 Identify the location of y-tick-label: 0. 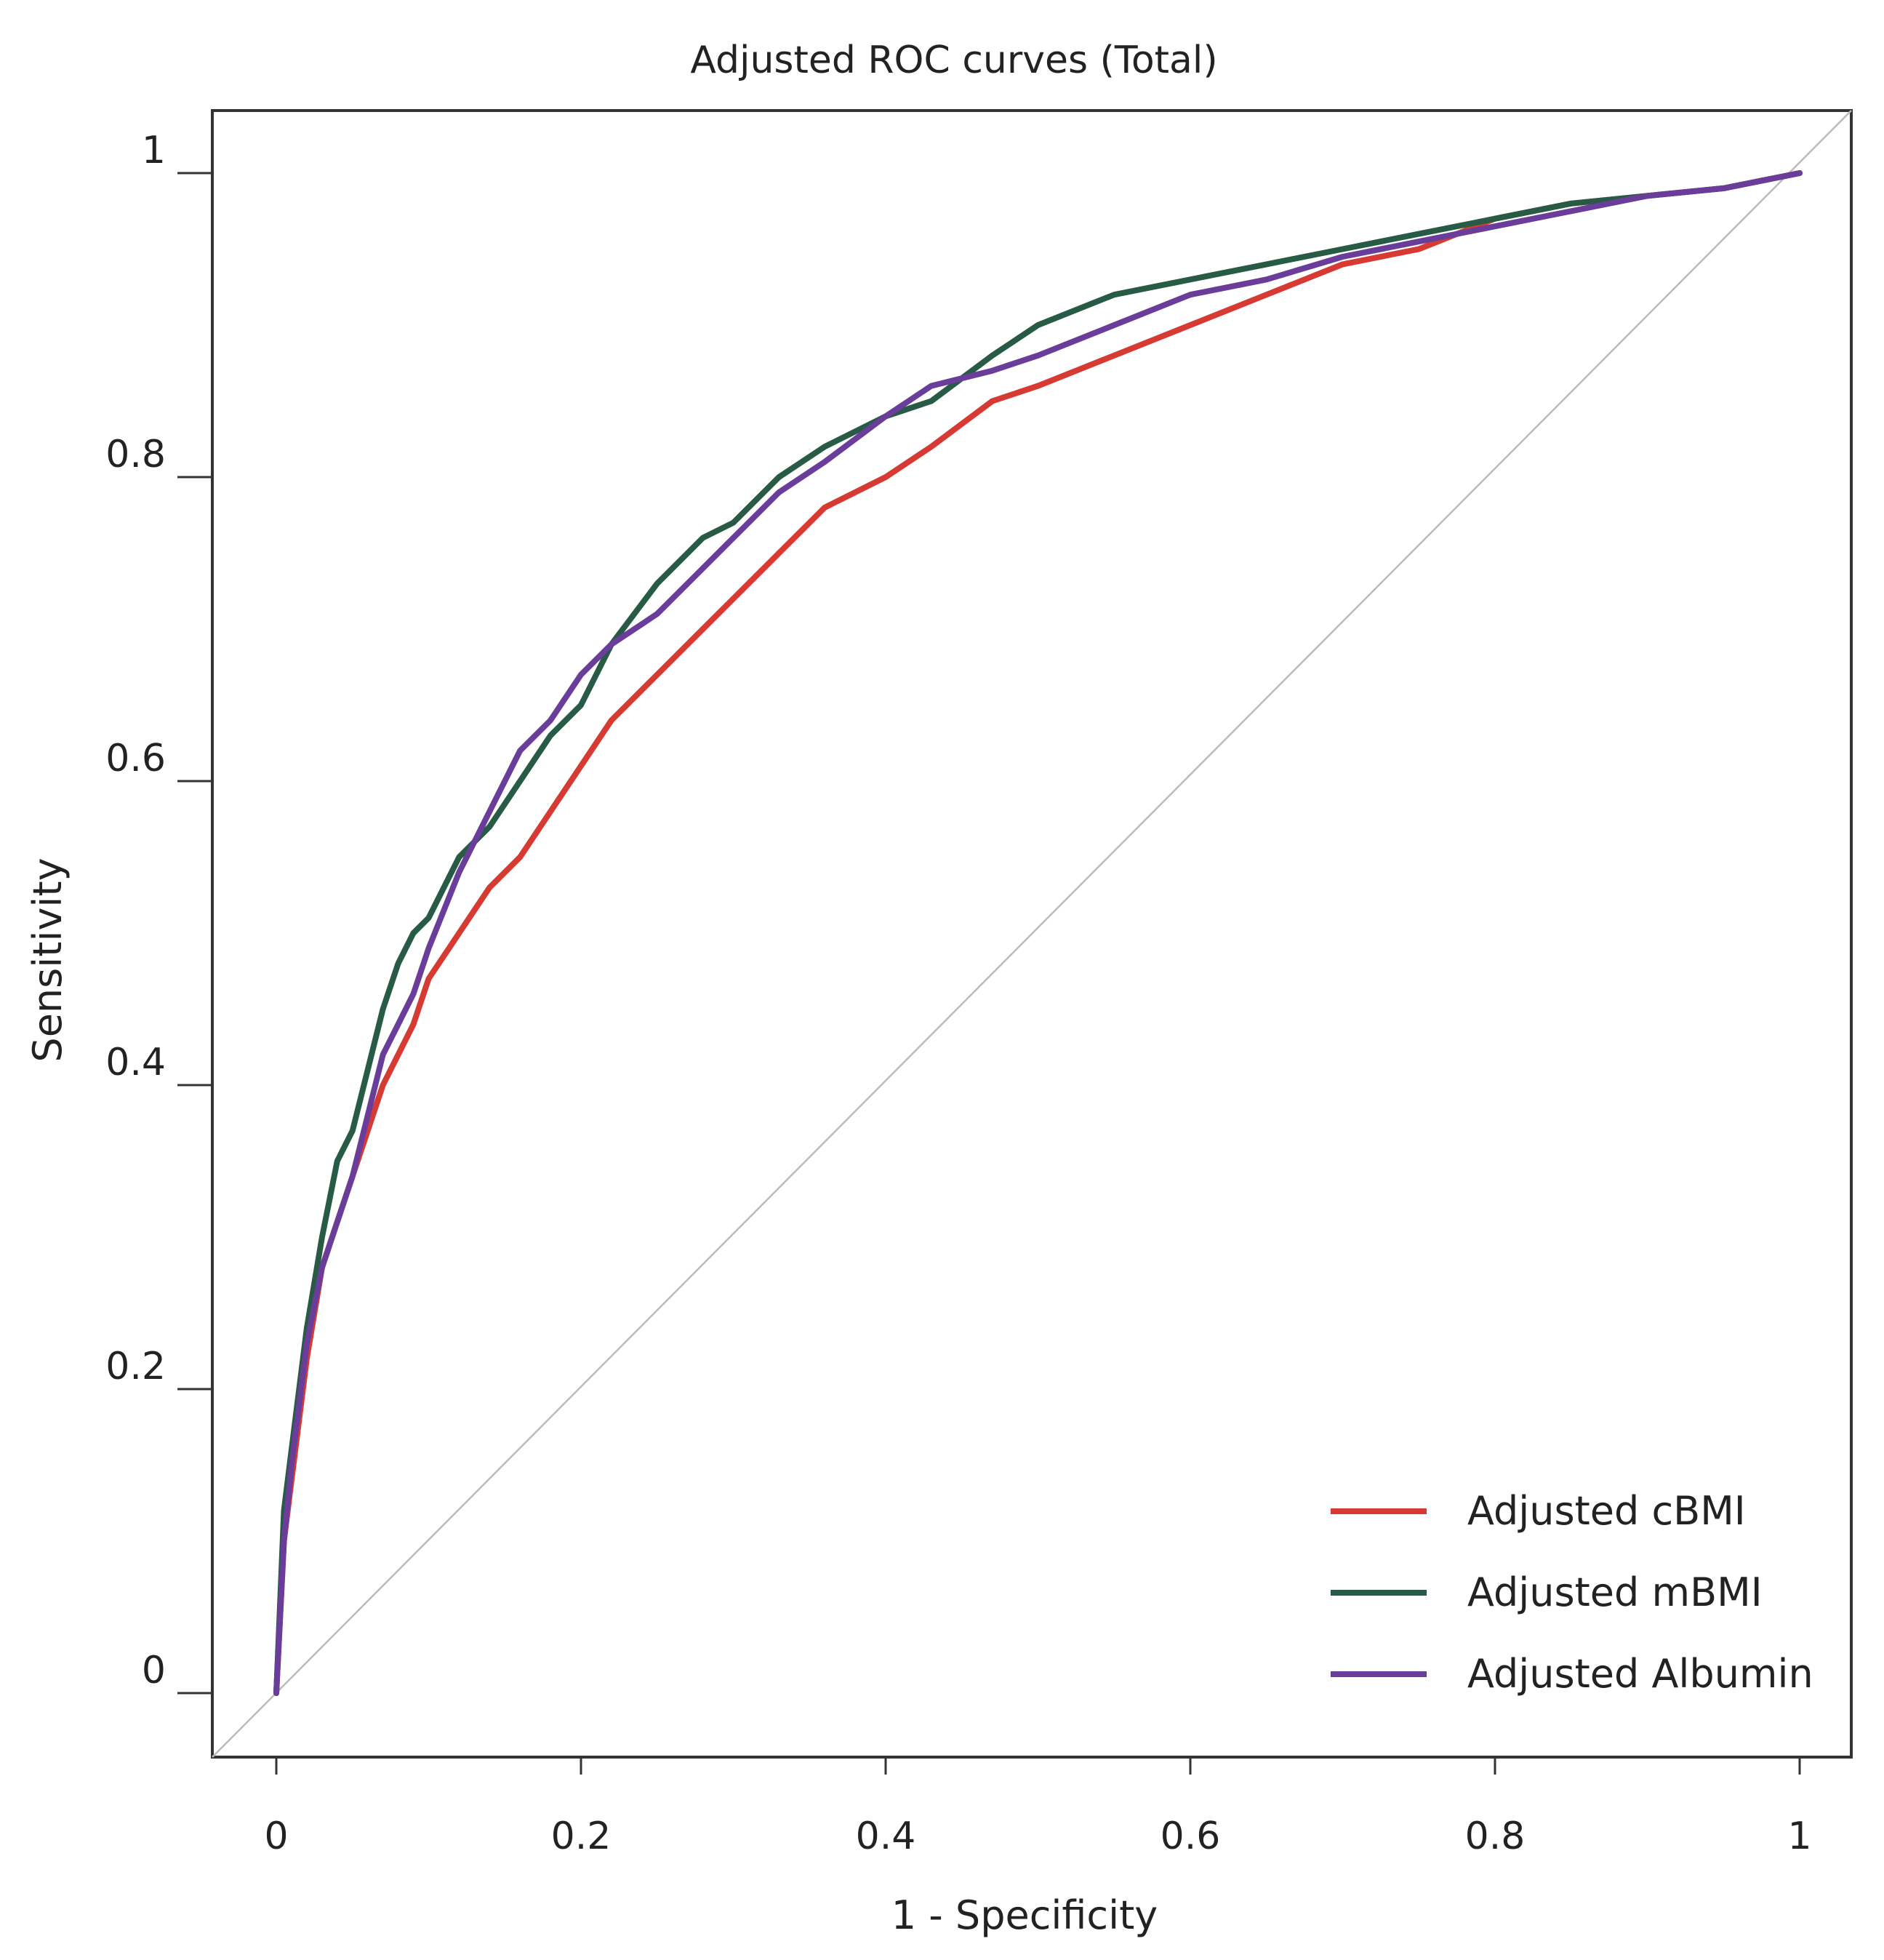
(154, 1670).